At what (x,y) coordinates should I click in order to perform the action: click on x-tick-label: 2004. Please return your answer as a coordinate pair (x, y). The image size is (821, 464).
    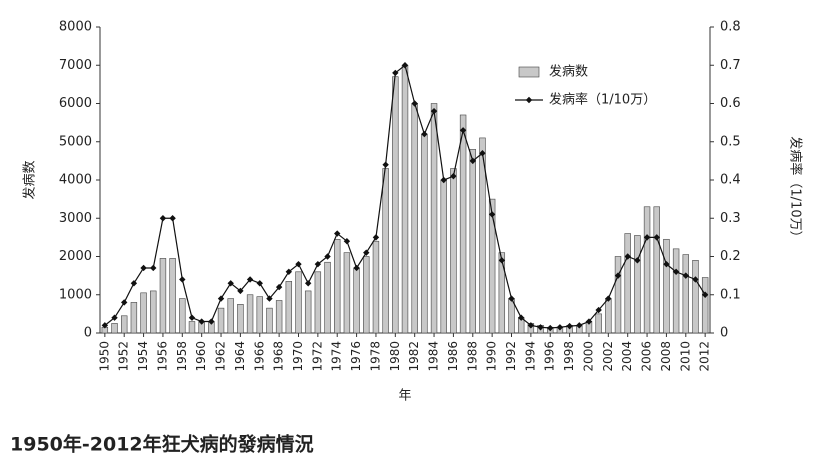
    Looking at the image, I should click on (627, 356).